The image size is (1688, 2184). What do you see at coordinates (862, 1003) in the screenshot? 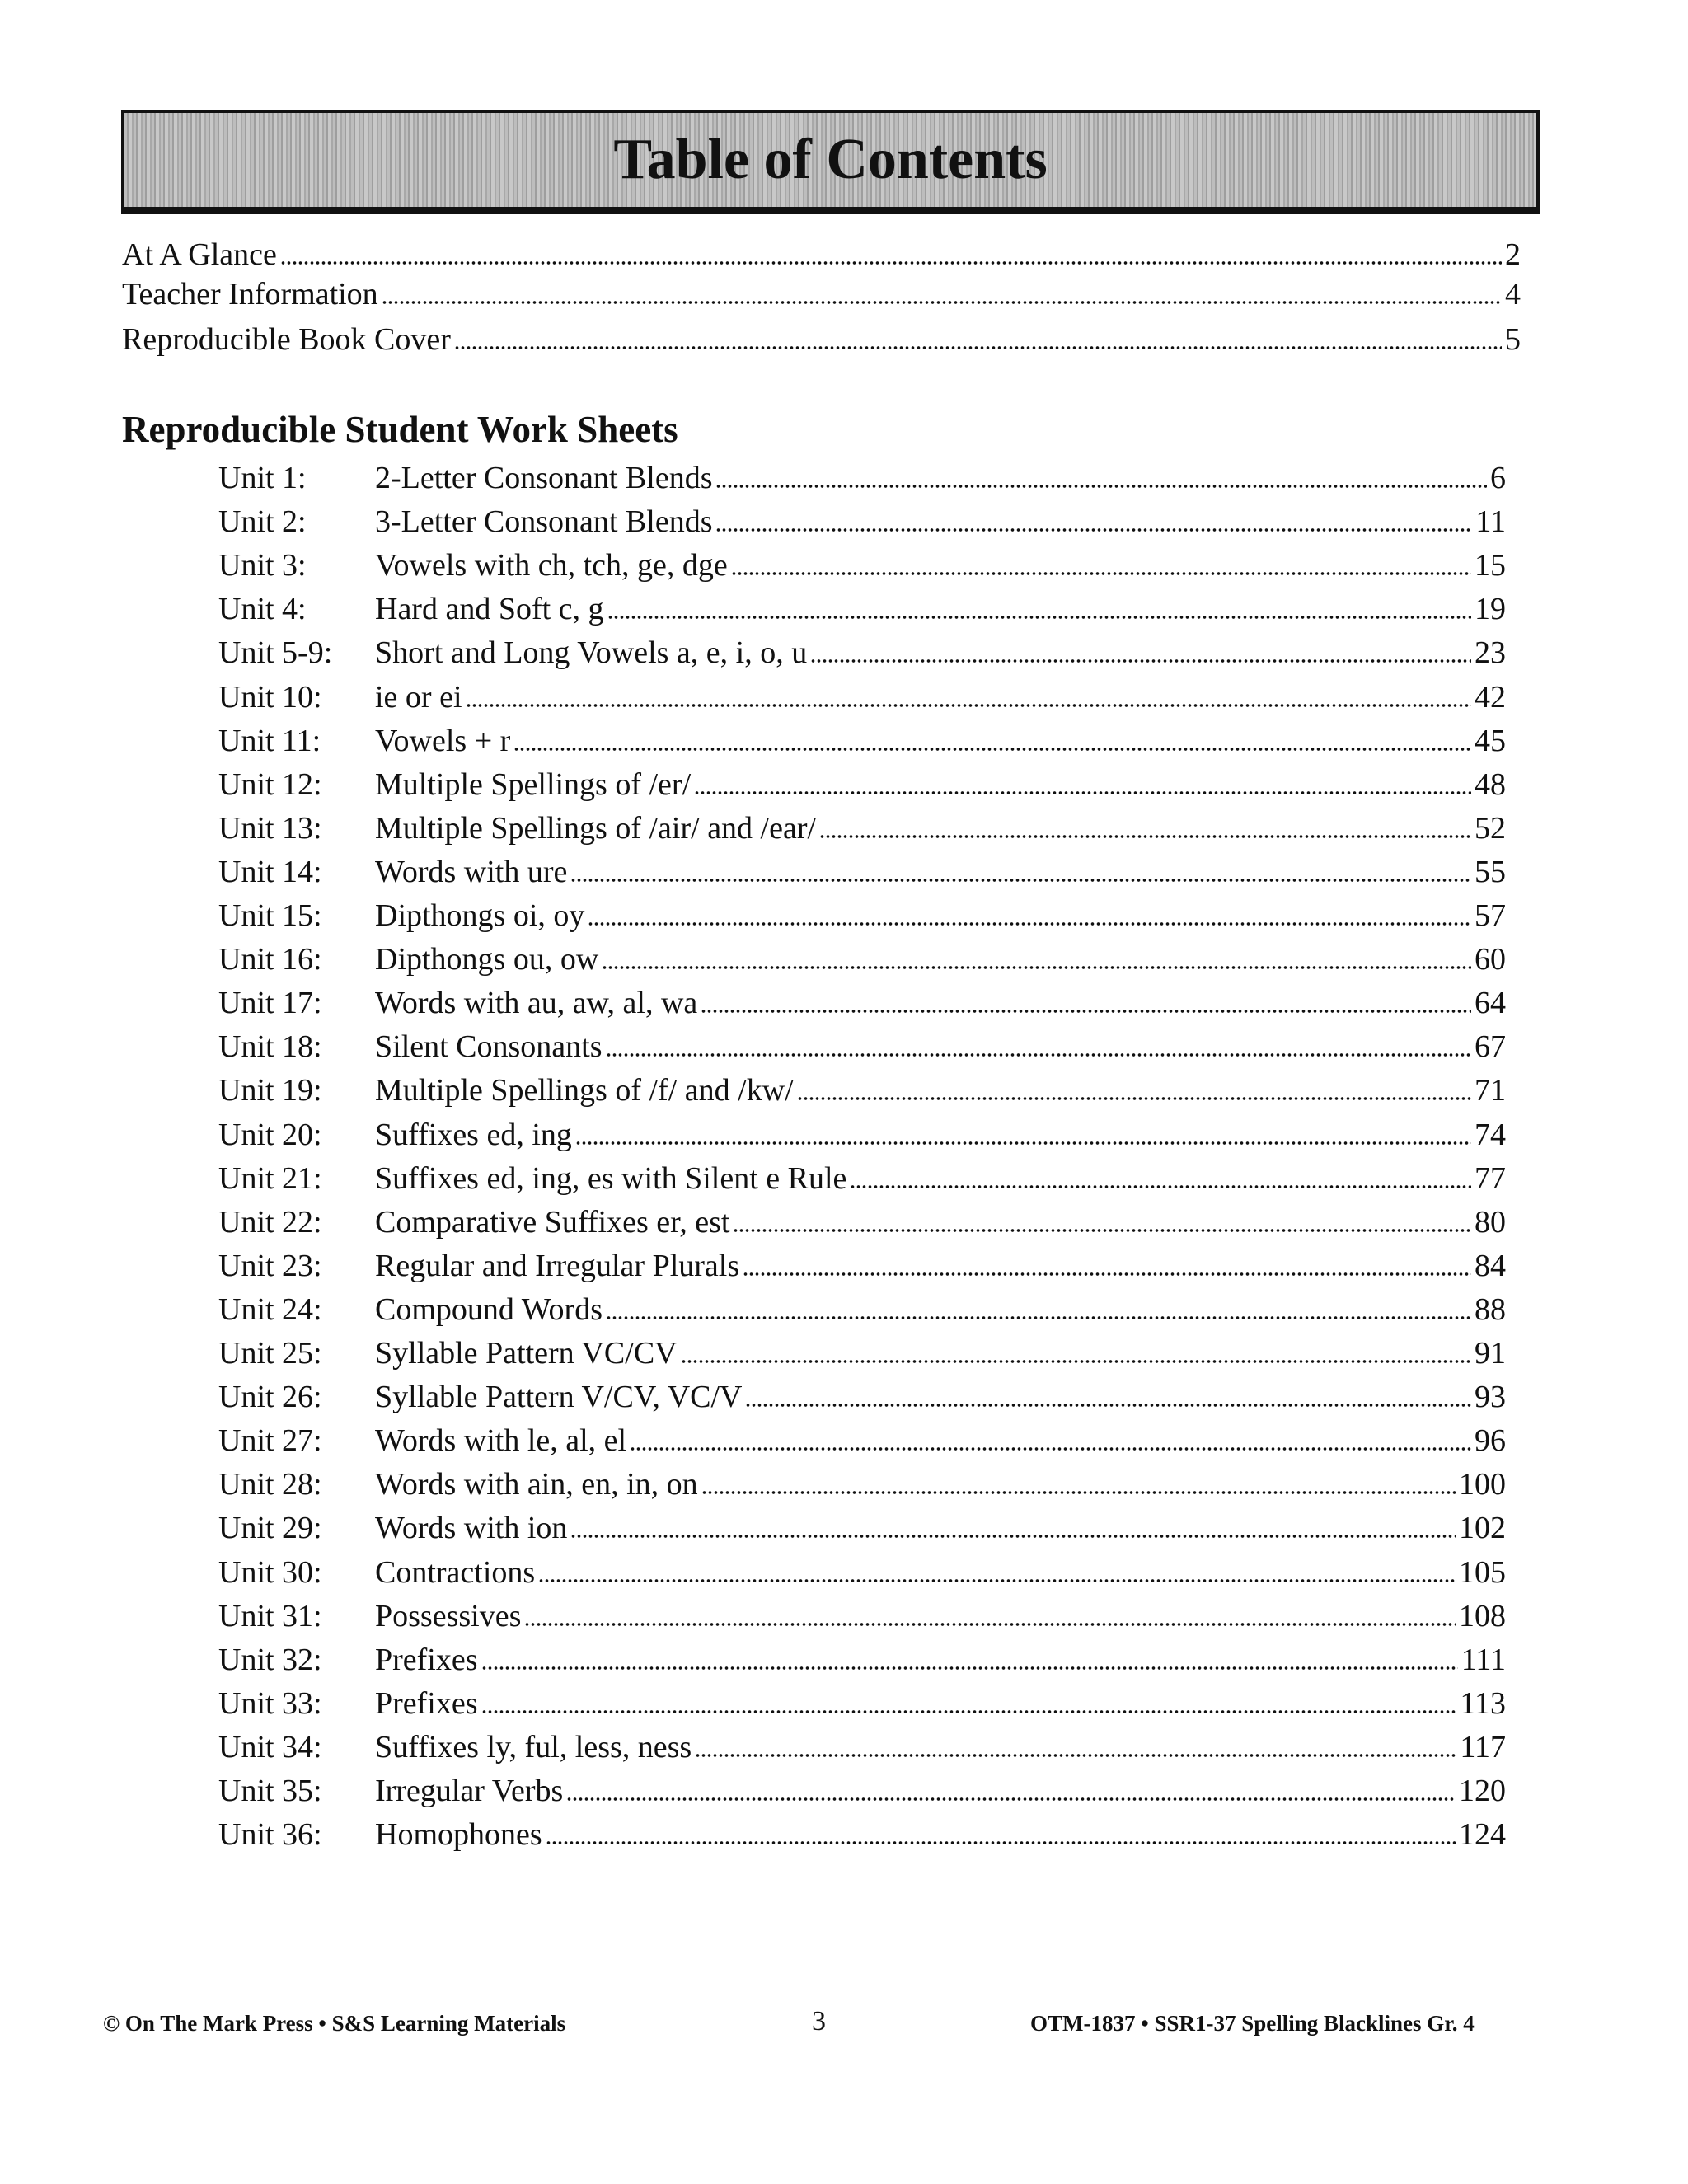
I see `toc-unit-entry: Unit 17: Words with au, aw, al, wa 64` at bounding box center [862, 1003].